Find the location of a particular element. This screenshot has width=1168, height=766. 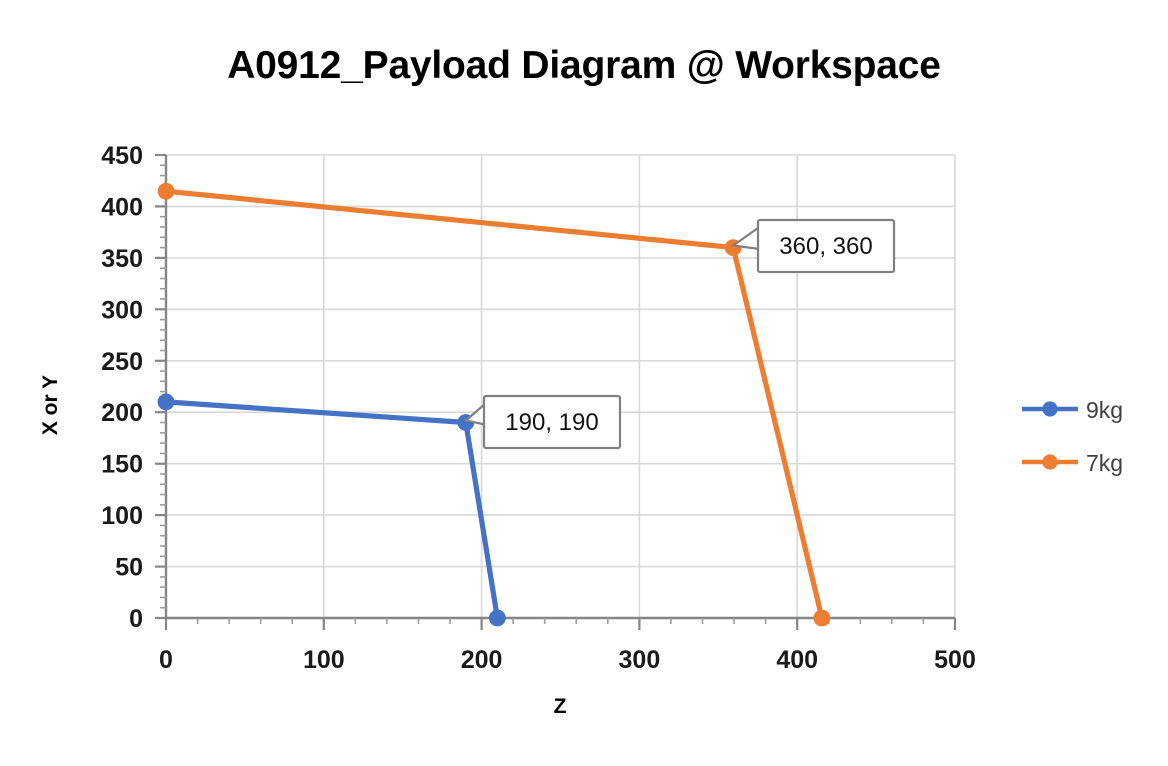

legend-swatch-marker-7kg is located at coordinates (1050, 462).